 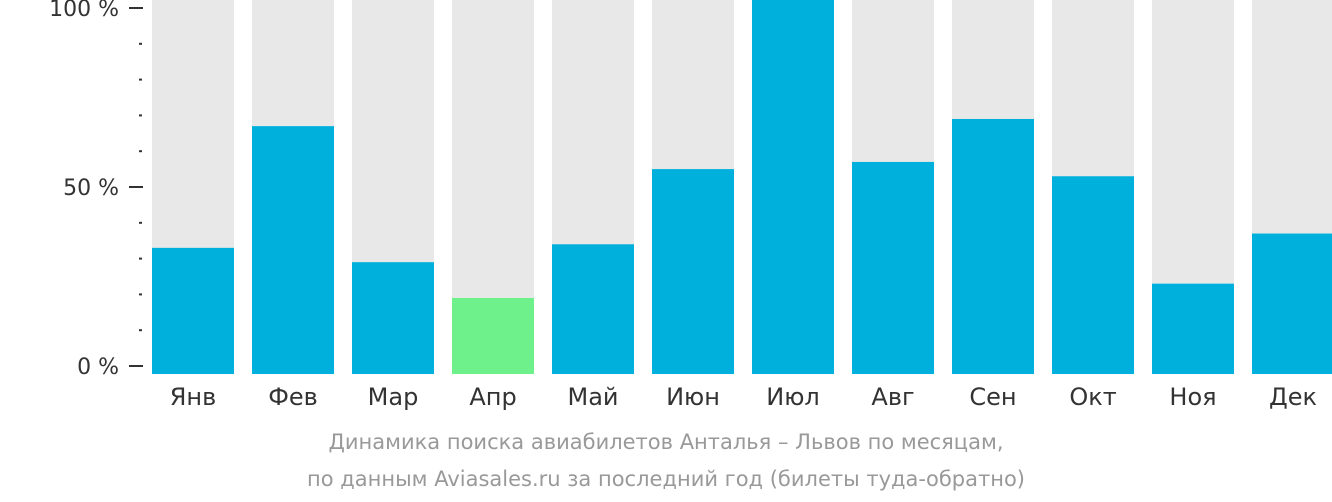 I want to click on x-tick-label: Июл, so click(x=793, y=397).